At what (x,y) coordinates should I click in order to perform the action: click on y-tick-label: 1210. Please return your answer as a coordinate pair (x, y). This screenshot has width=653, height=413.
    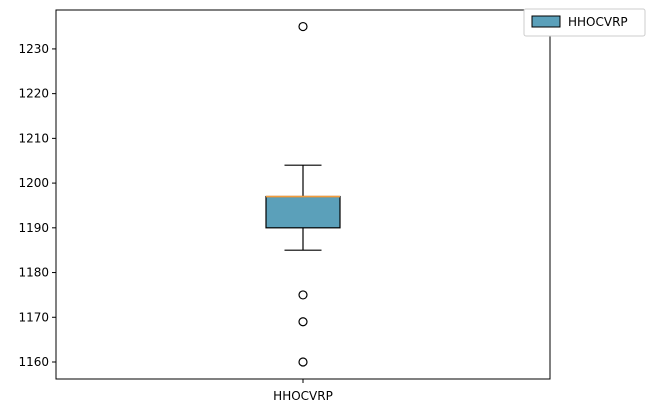
    Looking at the image, I should click on (33, 138).